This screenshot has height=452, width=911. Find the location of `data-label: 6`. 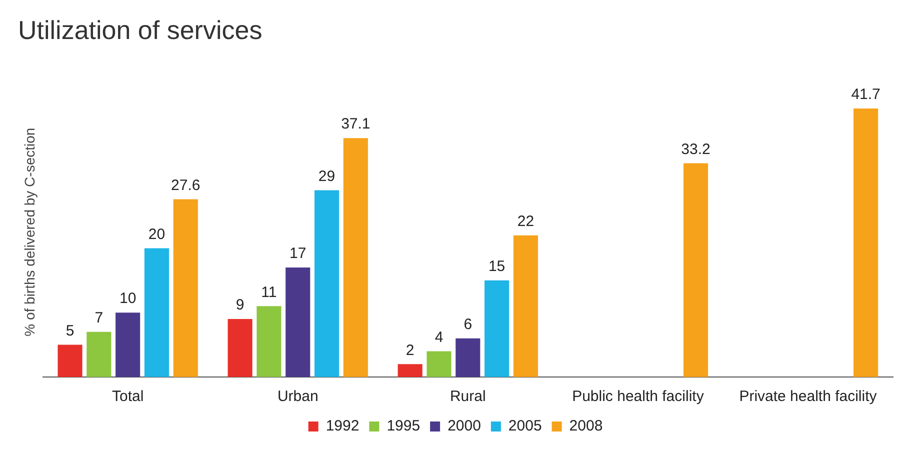

data-label: 6 is located at coordinates (468, 324).